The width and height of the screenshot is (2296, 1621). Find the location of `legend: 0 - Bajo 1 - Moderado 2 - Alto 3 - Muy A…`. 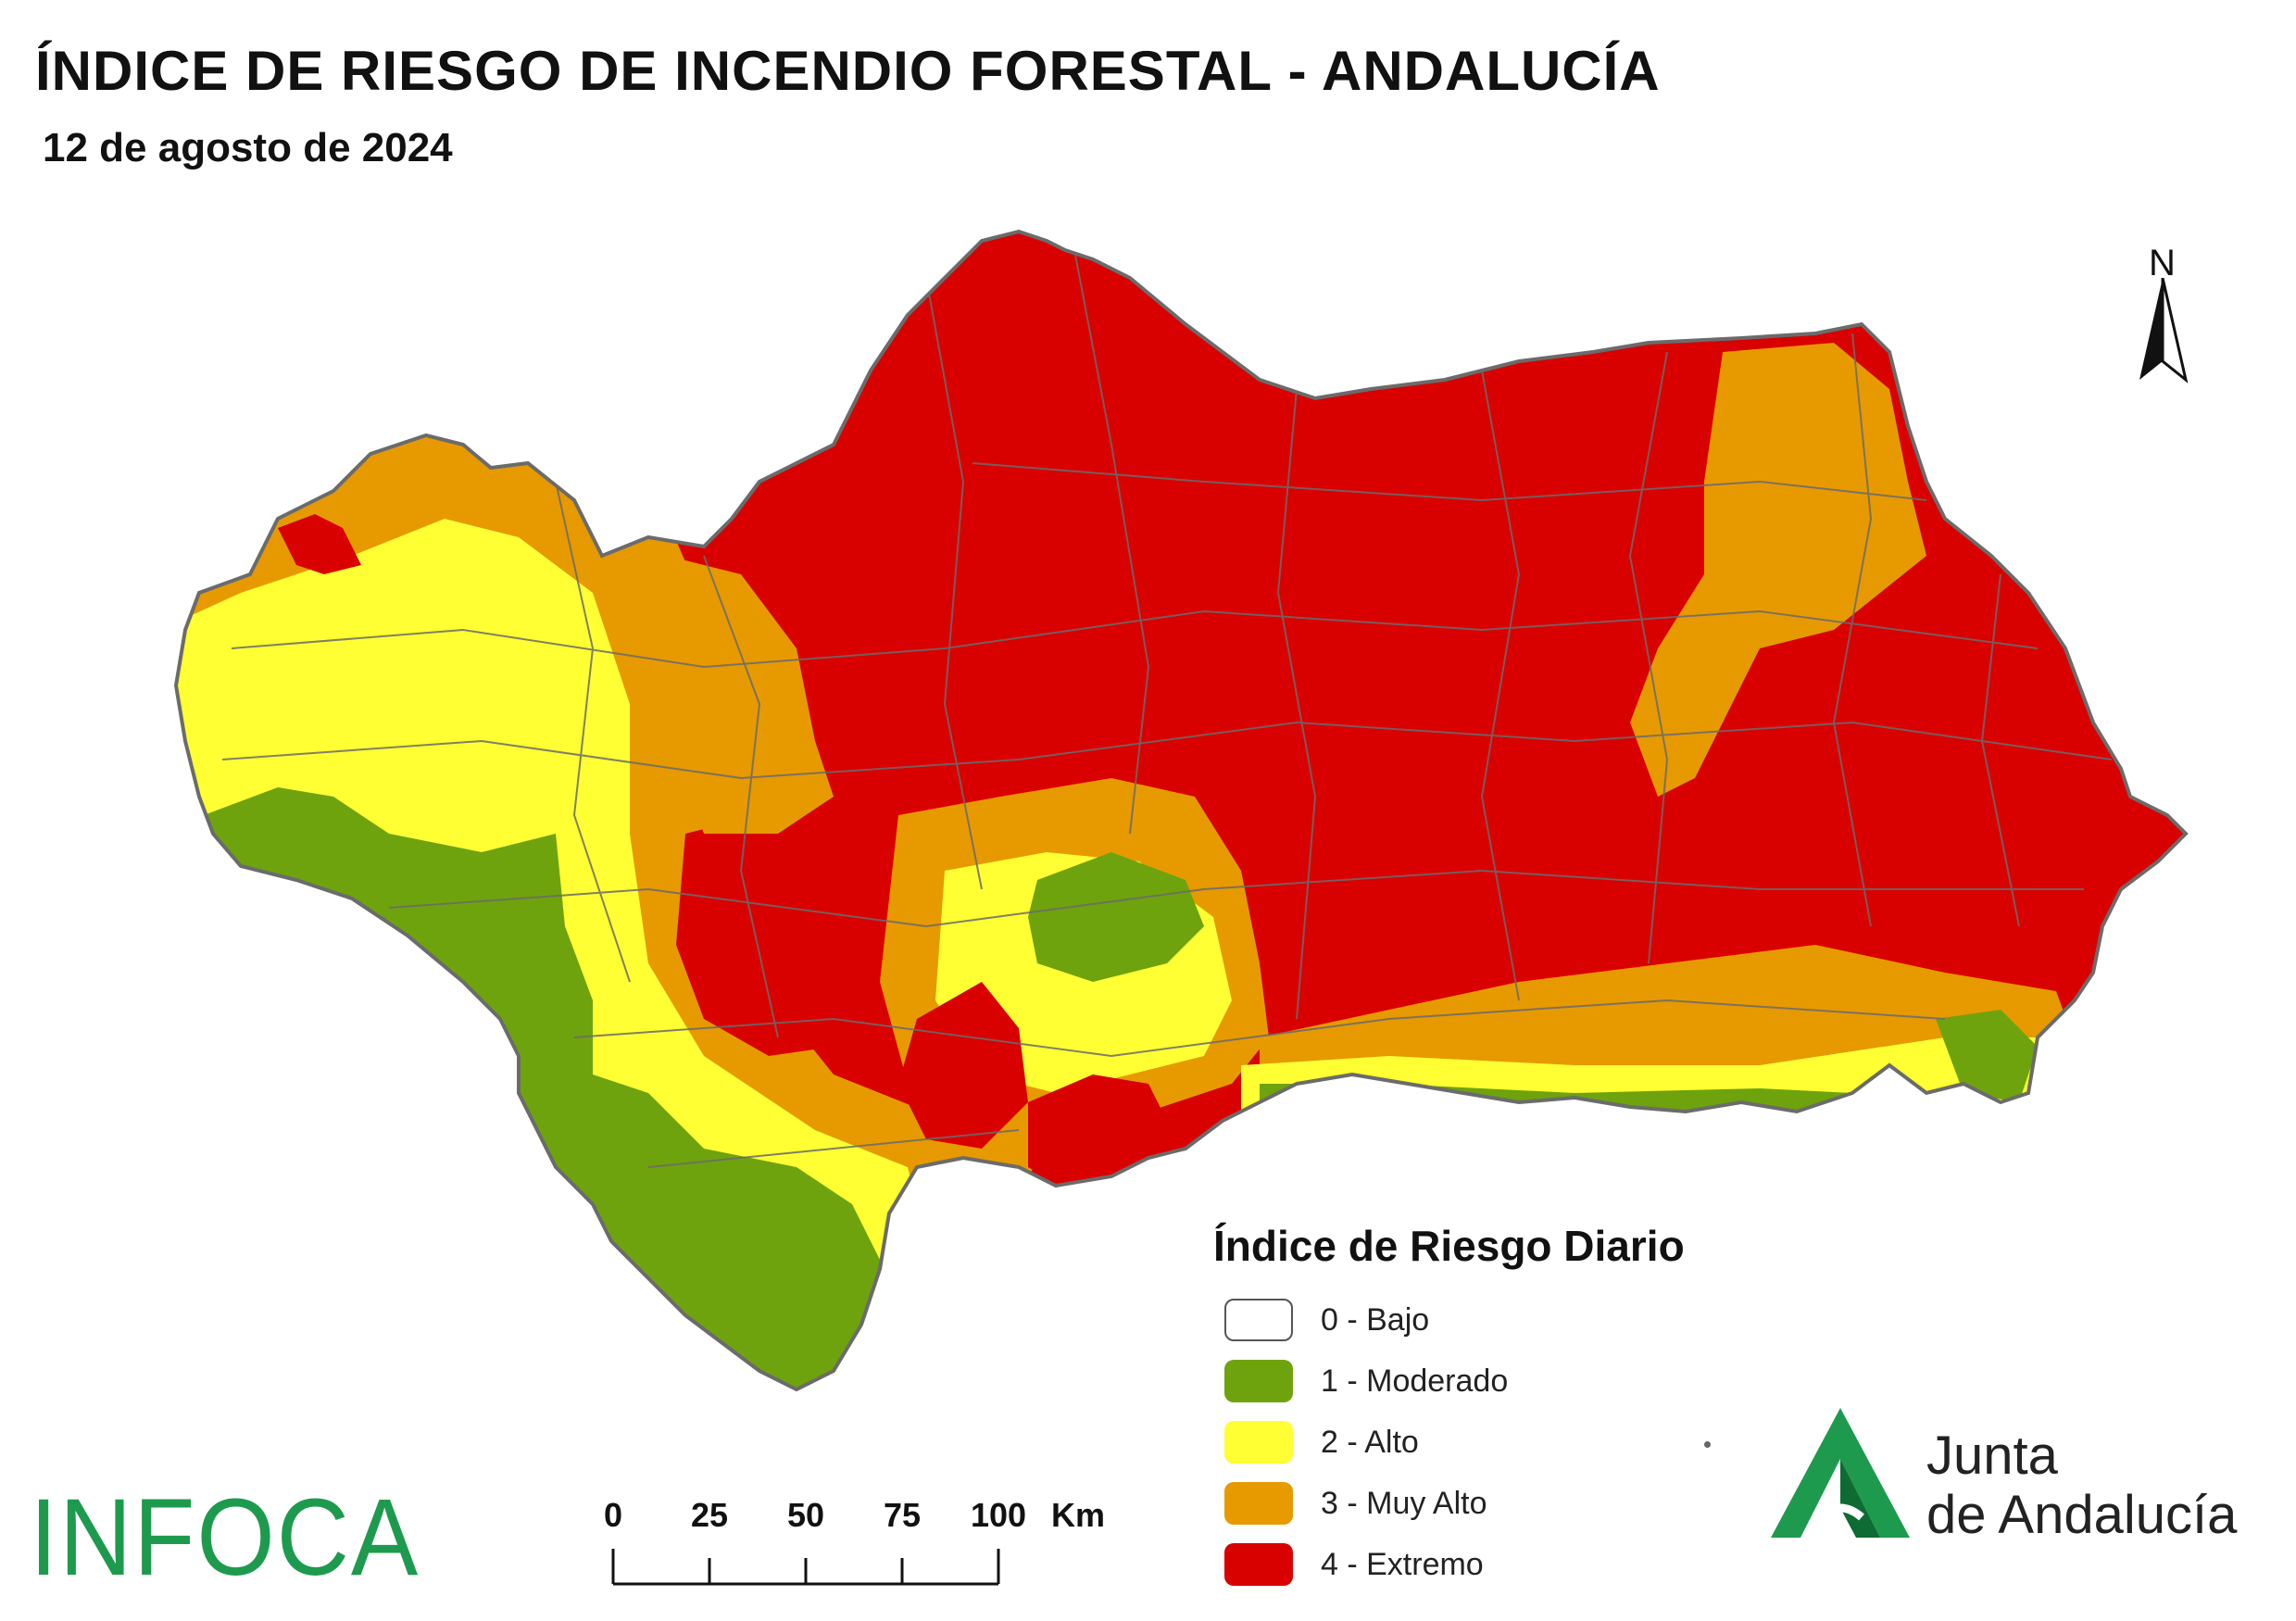

legend: 0 - Bajo 1 - Moderado 2 - Alto 3 - Muy A… is located at coordinates (1366, 1442).